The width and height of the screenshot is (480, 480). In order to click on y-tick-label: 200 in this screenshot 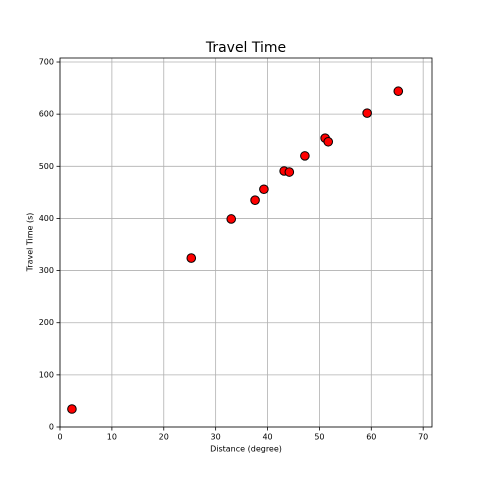, I will do `click(46, 322)`.